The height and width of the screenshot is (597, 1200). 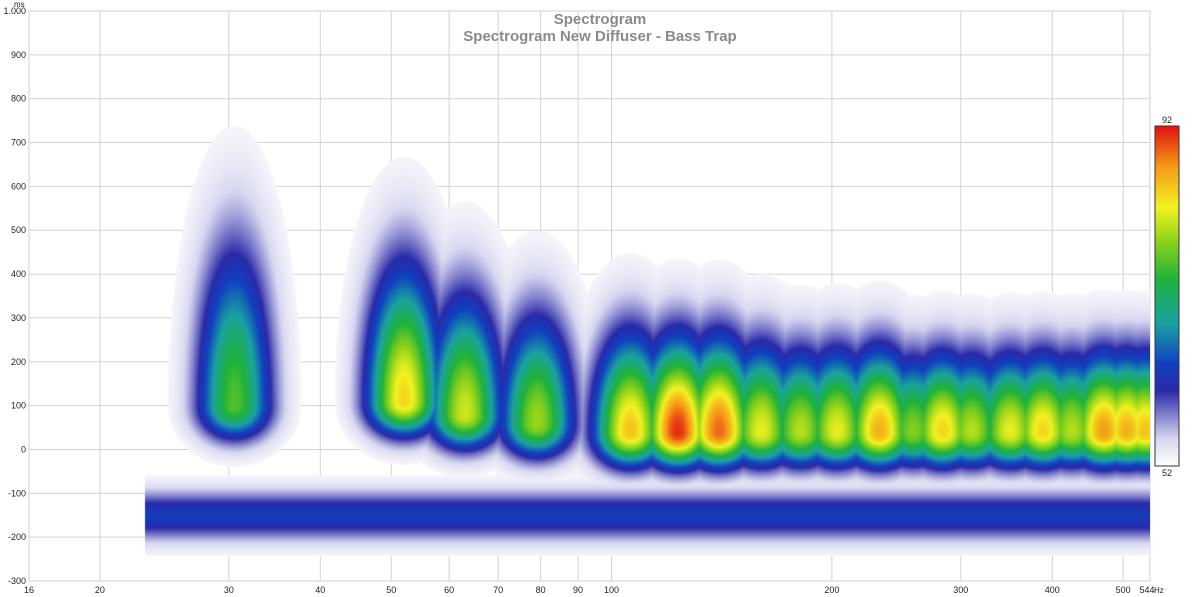 I want to click on x-tick-label: 16, so click(x=29, y=590).